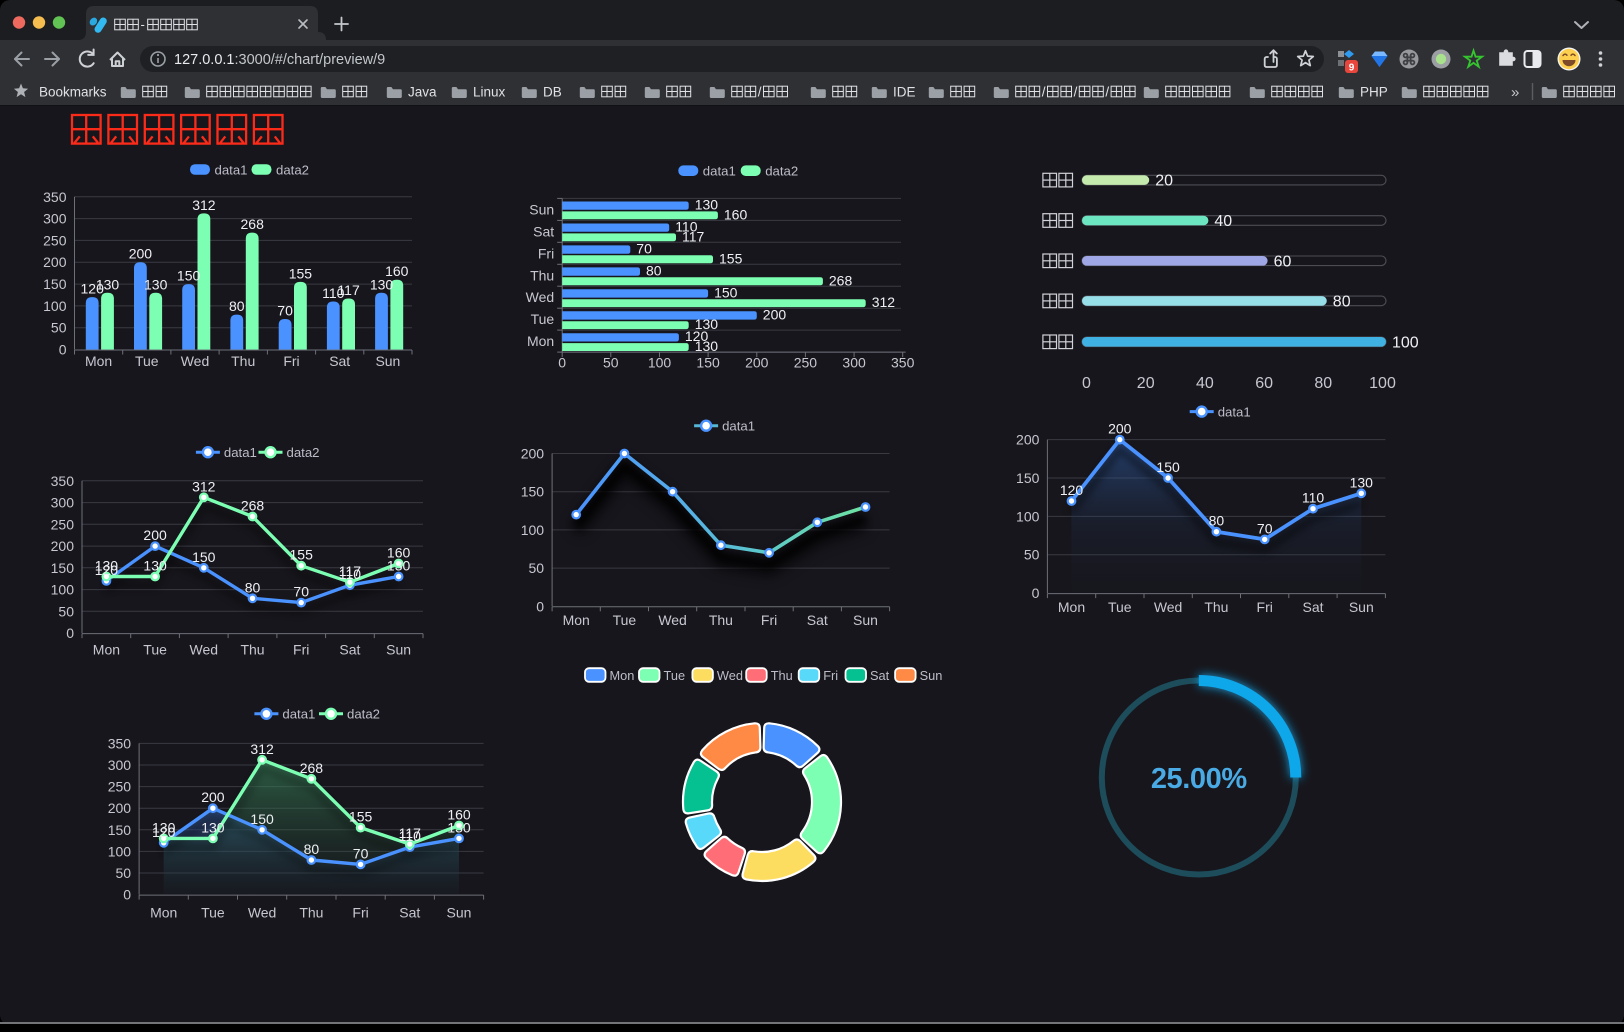 This screenshot has width=1624, height=1032. What do you see at coordinates (302, 555) in the screenshot?
I see `svg-text: 155` at bounding box center [302, 555].